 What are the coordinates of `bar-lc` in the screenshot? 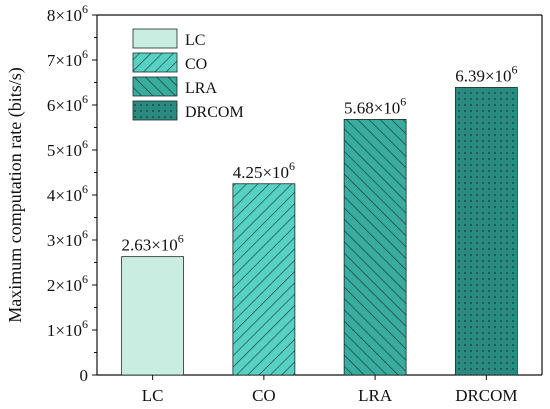 It's located at (153, 316).